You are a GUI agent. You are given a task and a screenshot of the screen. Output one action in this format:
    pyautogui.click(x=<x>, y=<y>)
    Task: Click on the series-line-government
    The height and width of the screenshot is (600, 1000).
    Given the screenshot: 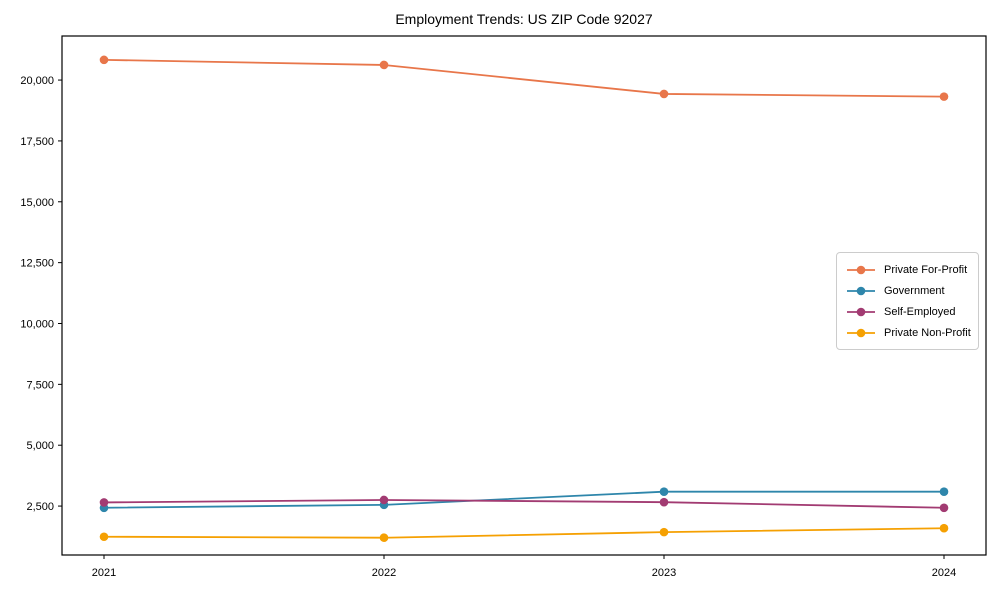 What is the action you would take?
    pyautogui.click(x=523, y=499)
    